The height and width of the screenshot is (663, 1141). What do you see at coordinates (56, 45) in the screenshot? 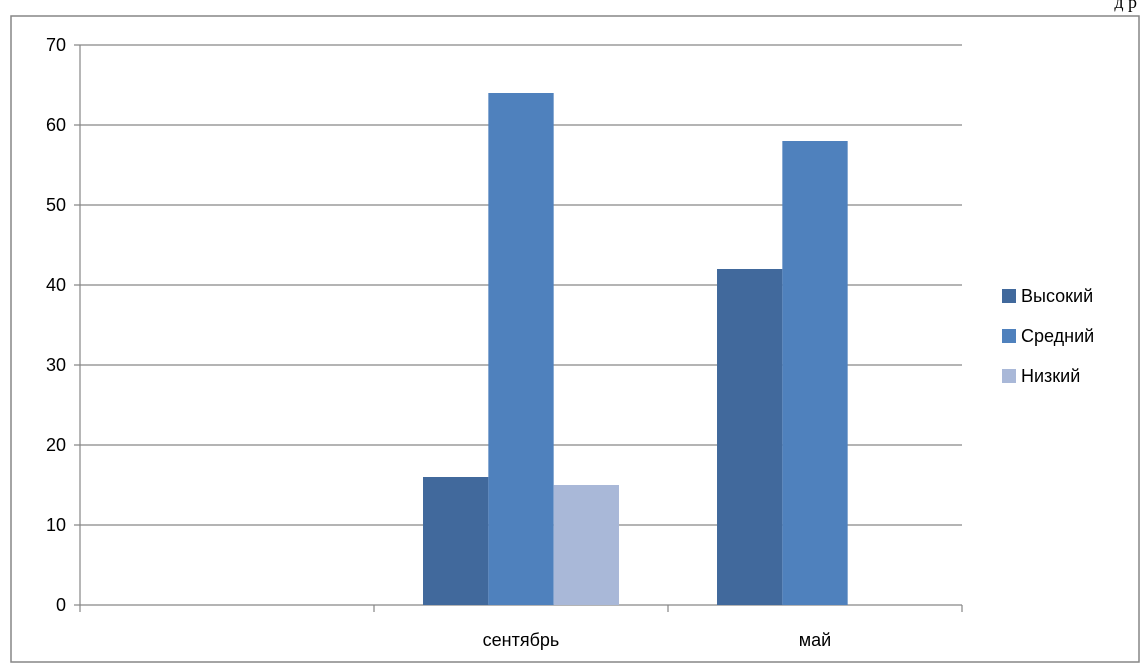
I see `y-tick-label: 70` at bounding box center [56, 45].